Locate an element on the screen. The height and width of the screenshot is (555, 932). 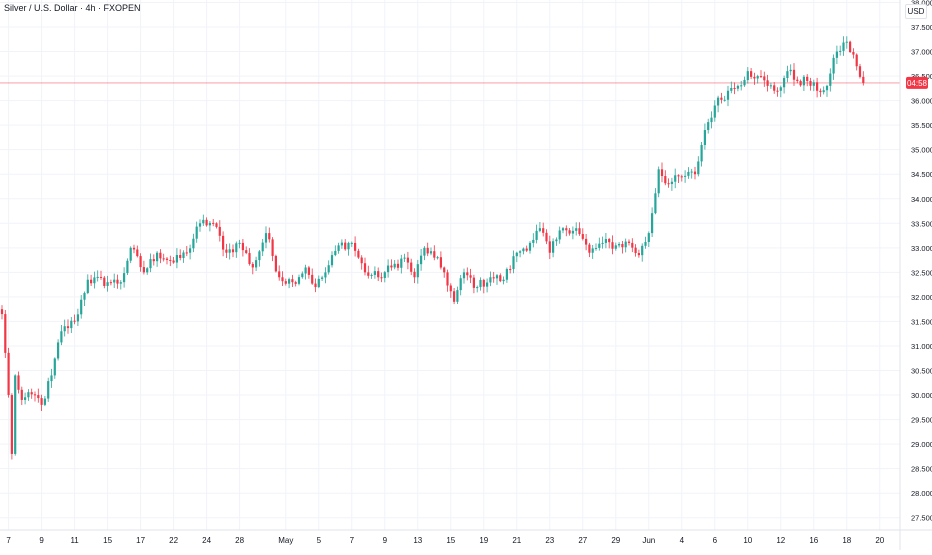
time-tick-label: 13 is located at coordinates (417, 540).